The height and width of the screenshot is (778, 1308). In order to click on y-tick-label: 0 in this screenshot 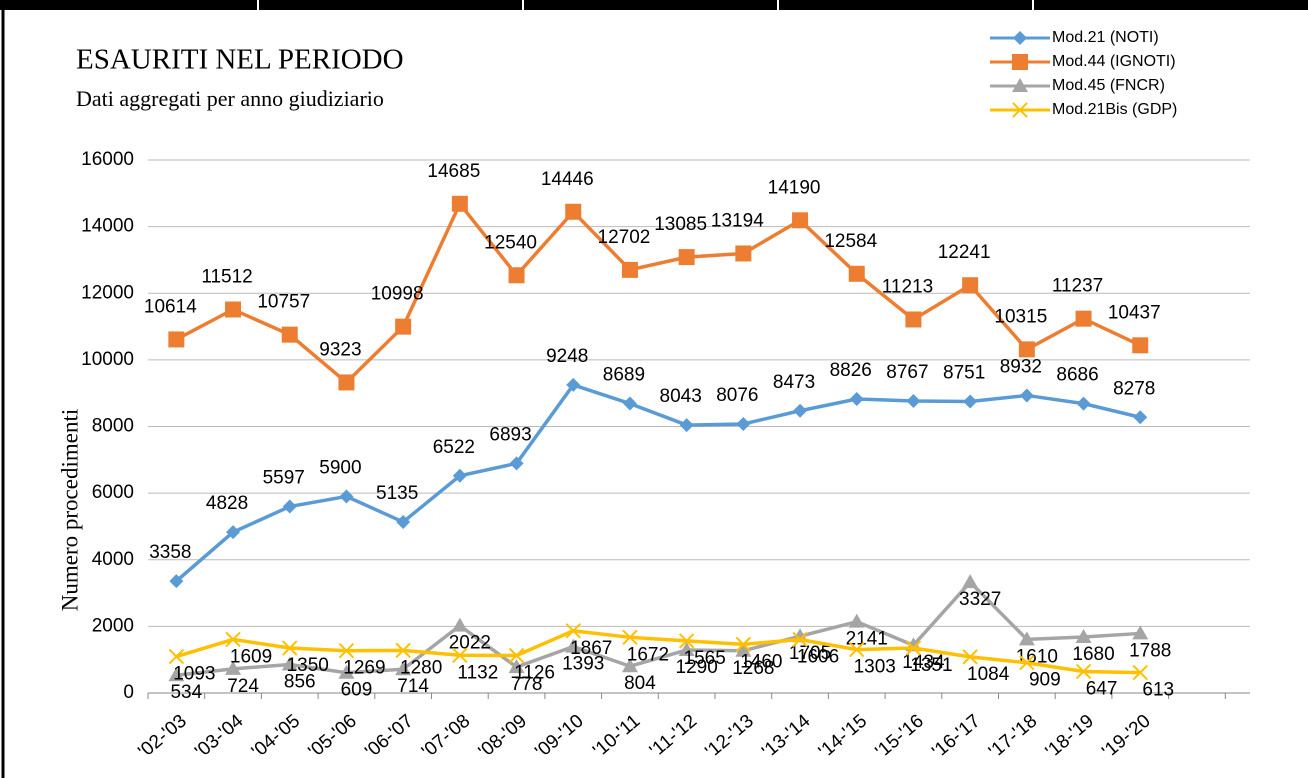, I will do `click(128, 692)`.